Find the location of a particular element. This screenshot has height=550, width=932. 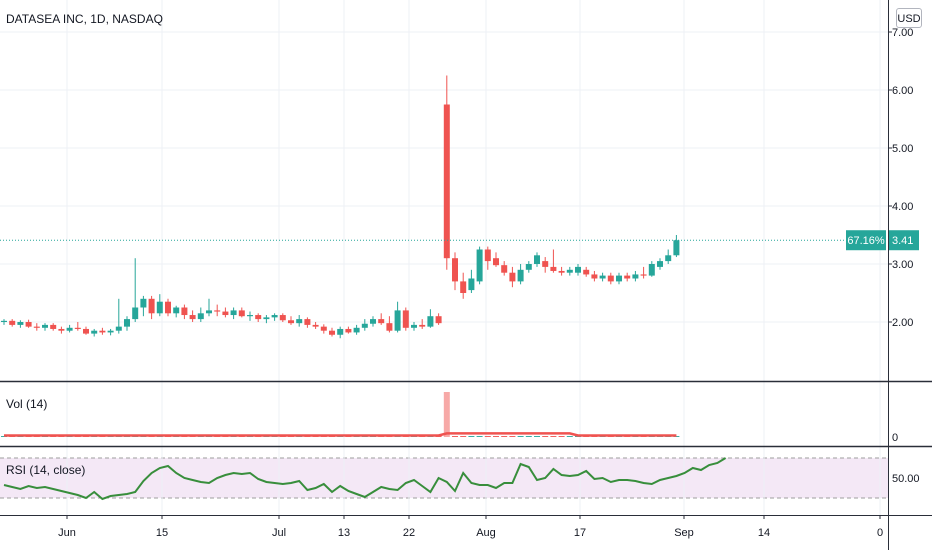

time-tick-label: Jun is located at coordinates (67, 533).